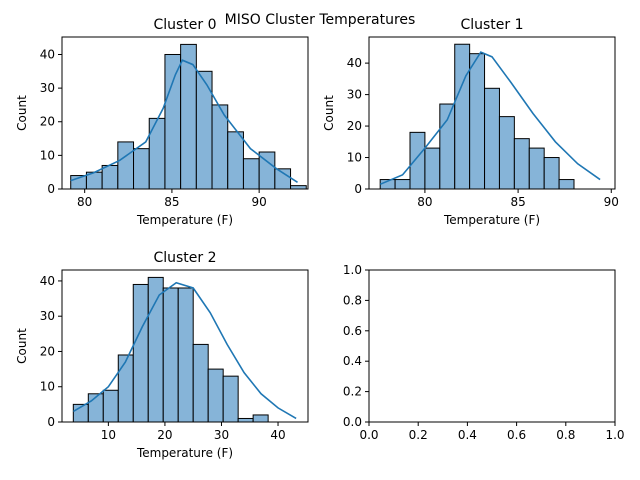  I want to click on subplot-title: Cluster 2, so click(184, 258).